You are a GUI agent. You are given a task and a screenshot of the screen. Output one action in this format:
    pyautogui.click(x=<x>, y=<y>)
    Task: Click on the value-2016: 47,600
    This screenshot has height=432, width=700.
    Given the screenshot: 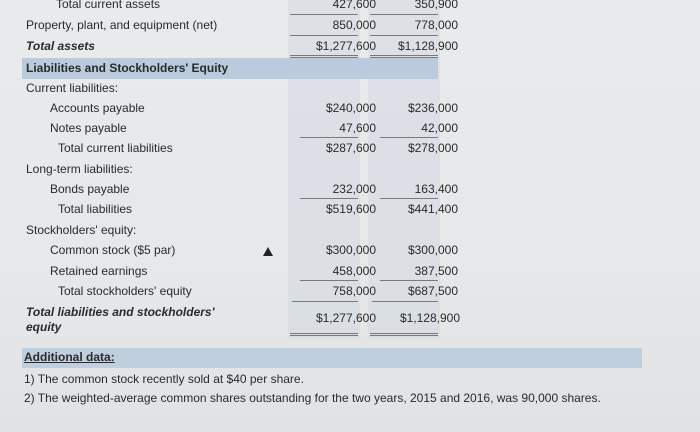 What is the action you would take?
    pyautogui.click(x=357, y=128)
    